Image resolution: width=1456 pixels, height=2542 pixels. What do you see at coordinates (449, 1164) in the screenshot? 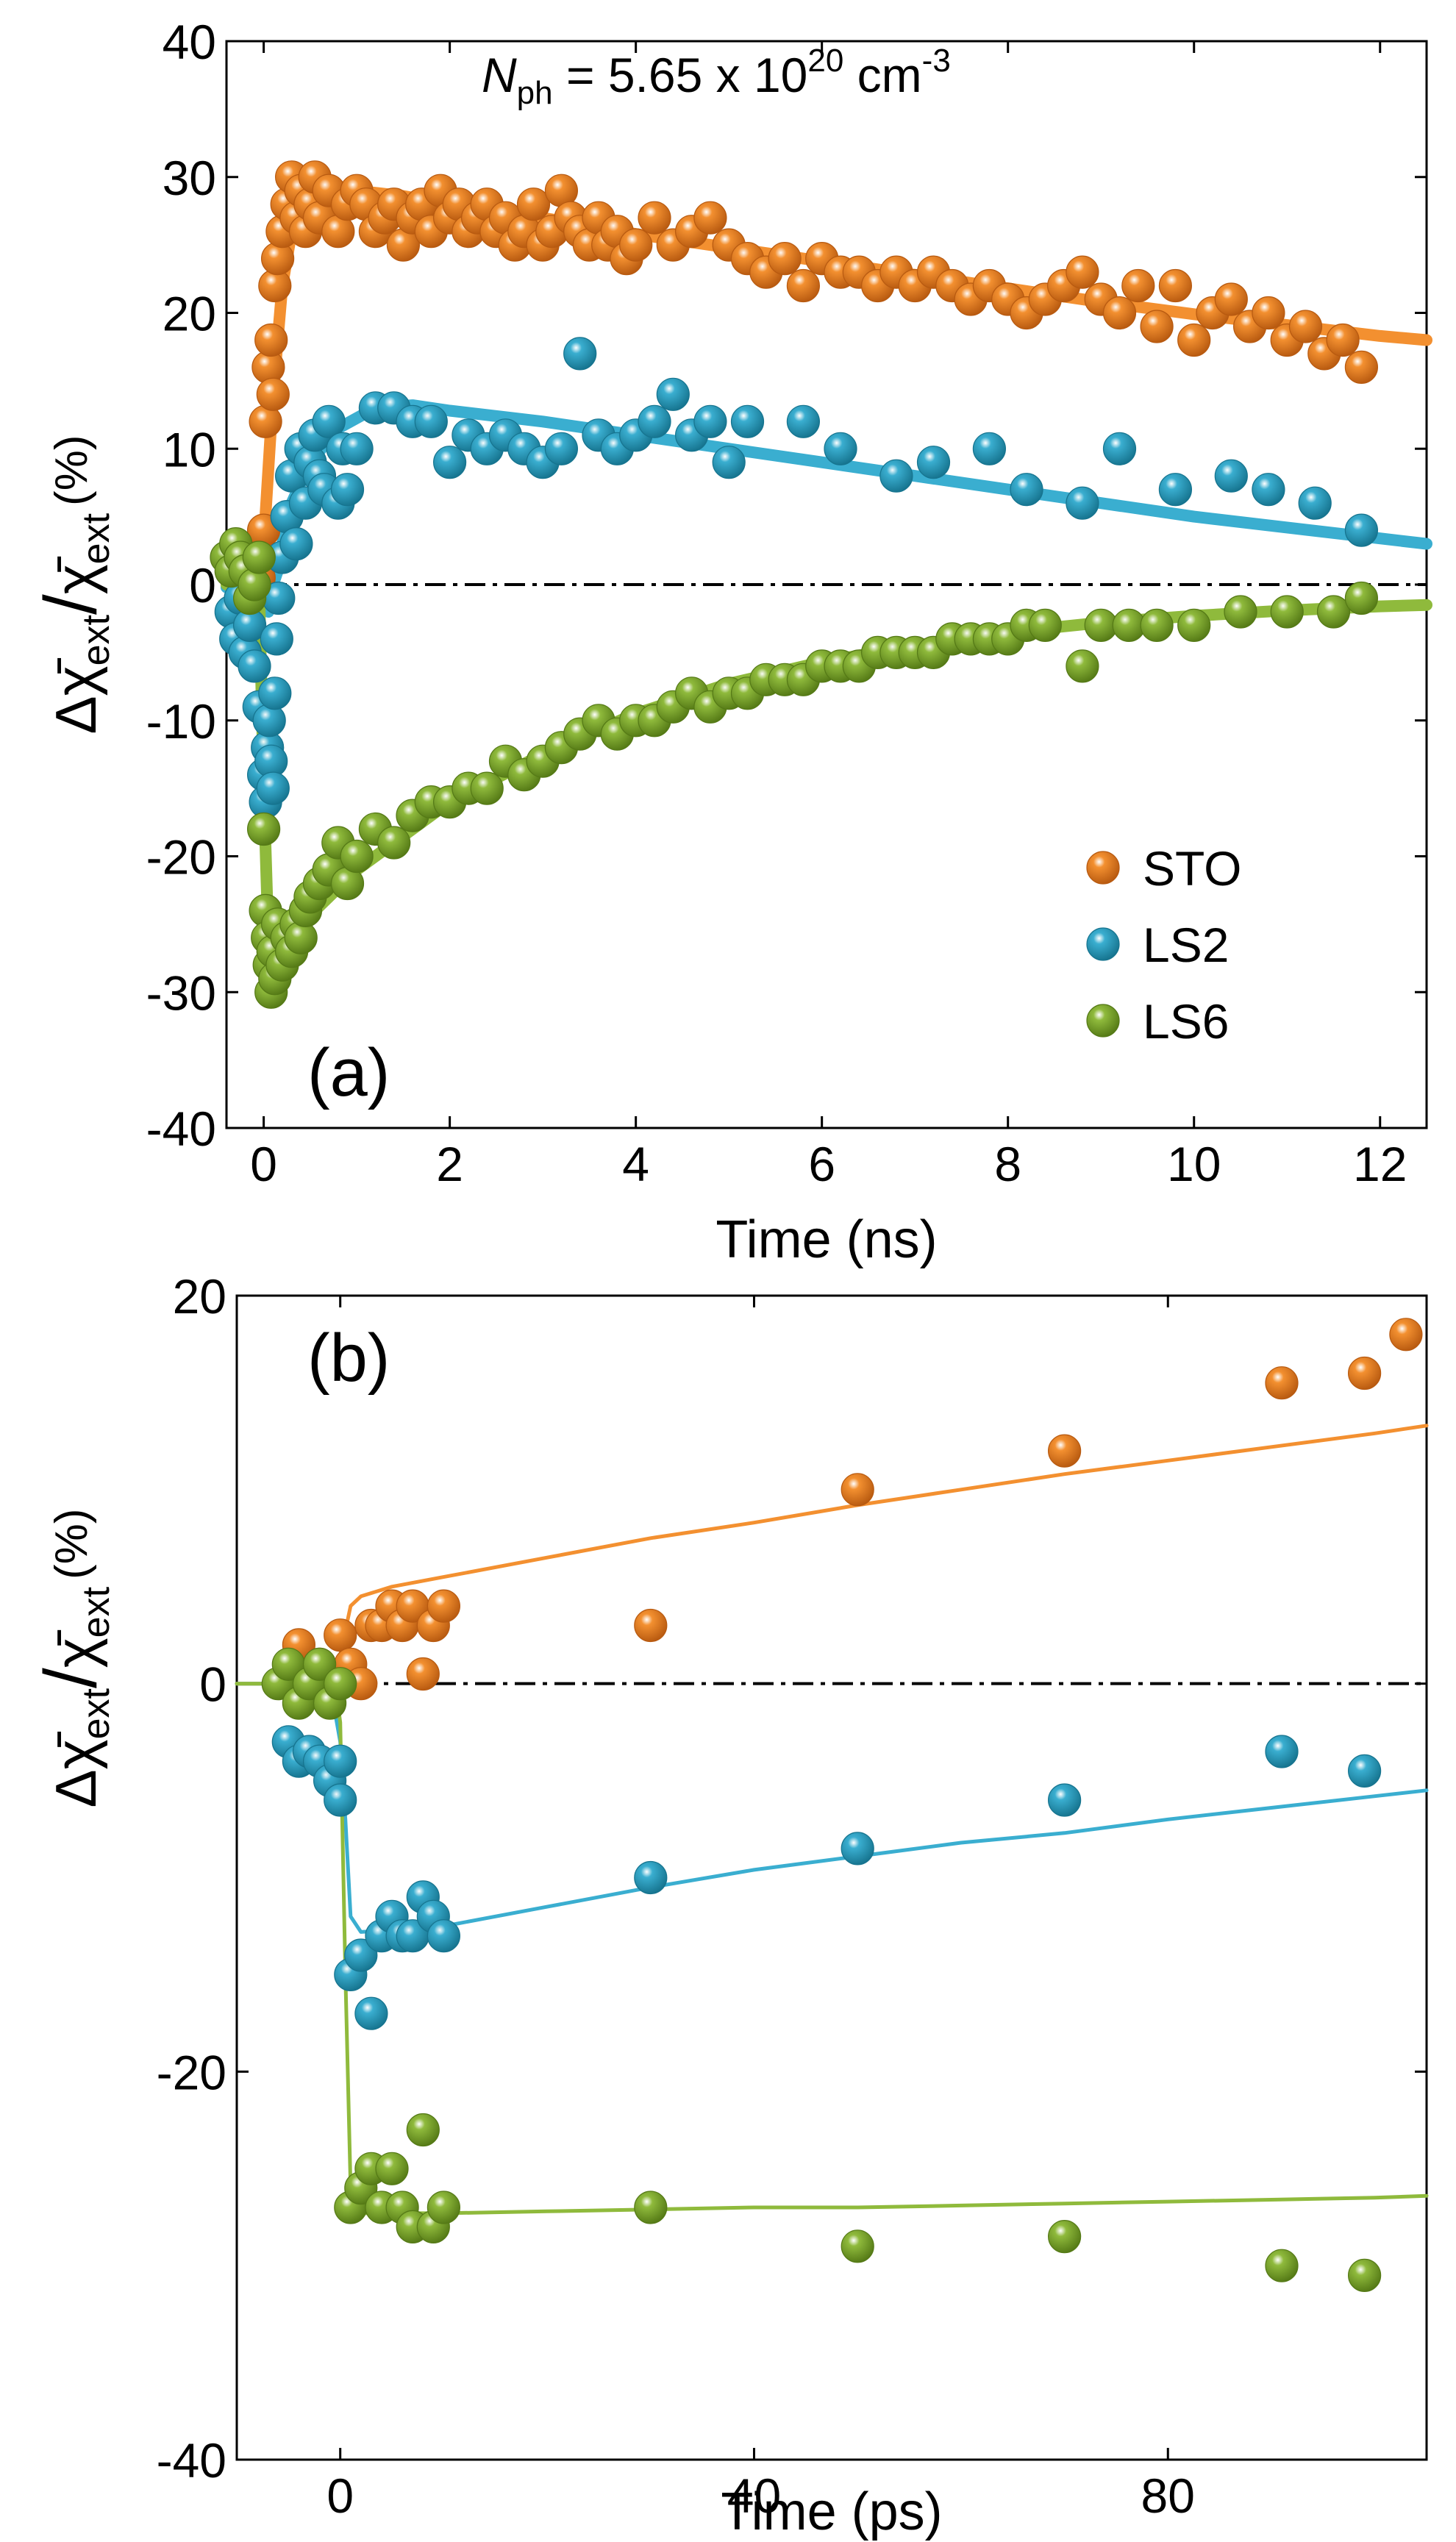
I see `x-tick-label: 2` at bounding box center [449, 1164].